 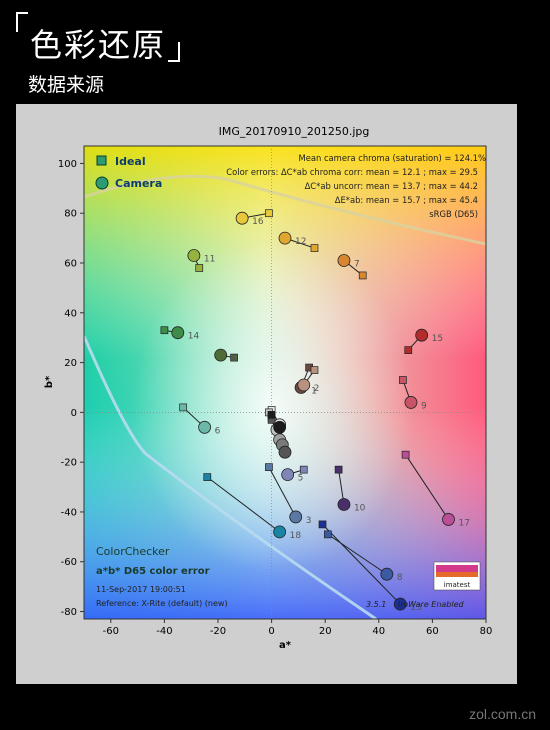 I want to click on y-tick-label: 0, so click(x=74, y=413).